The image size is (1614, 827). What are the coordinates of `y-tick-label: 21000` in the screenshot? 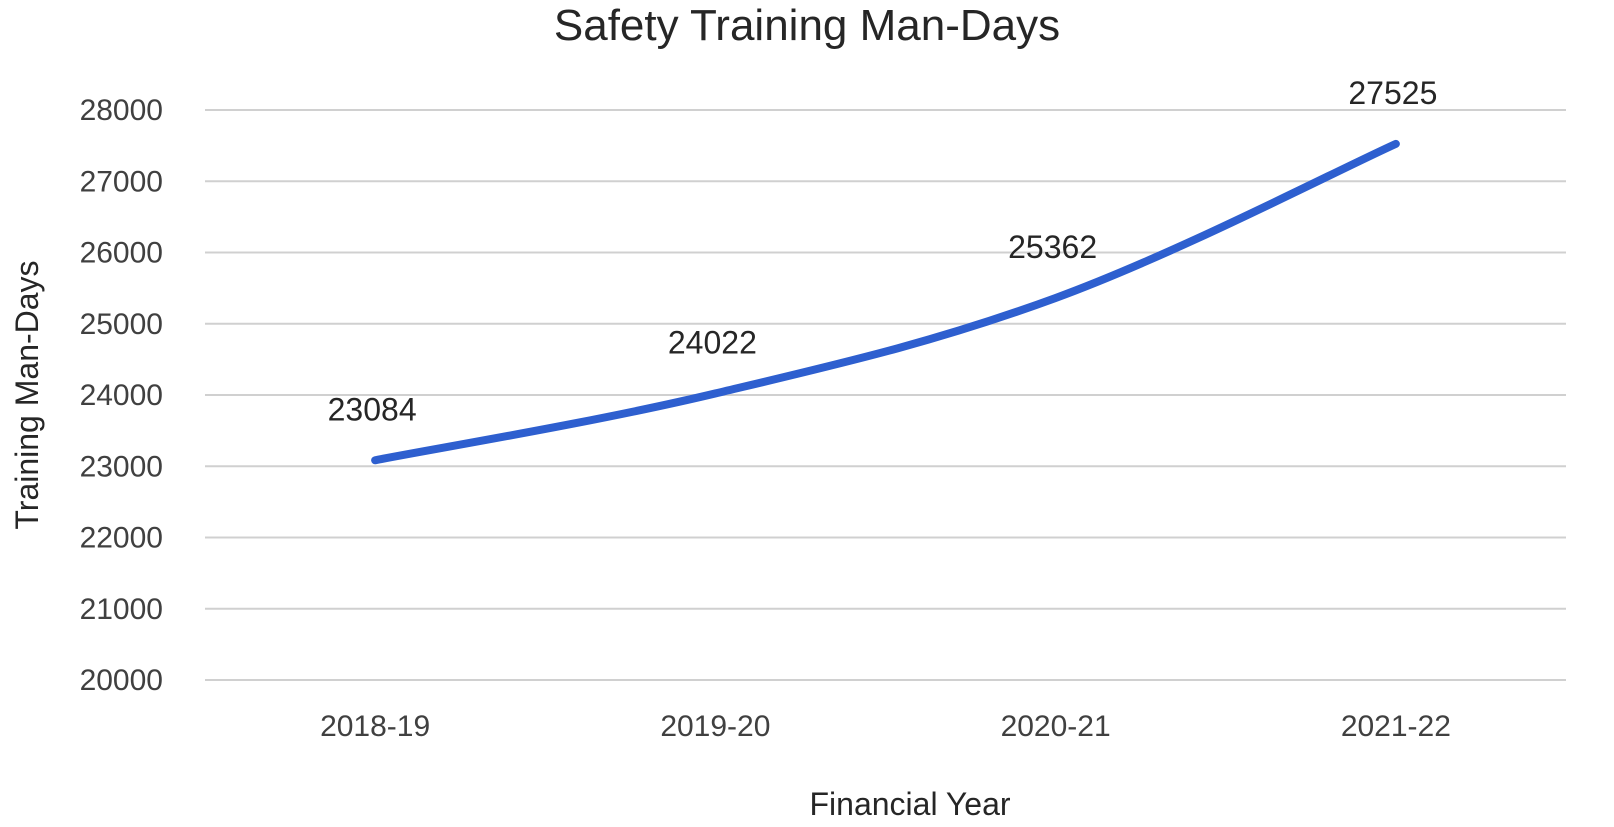 It's located at (121, 609).